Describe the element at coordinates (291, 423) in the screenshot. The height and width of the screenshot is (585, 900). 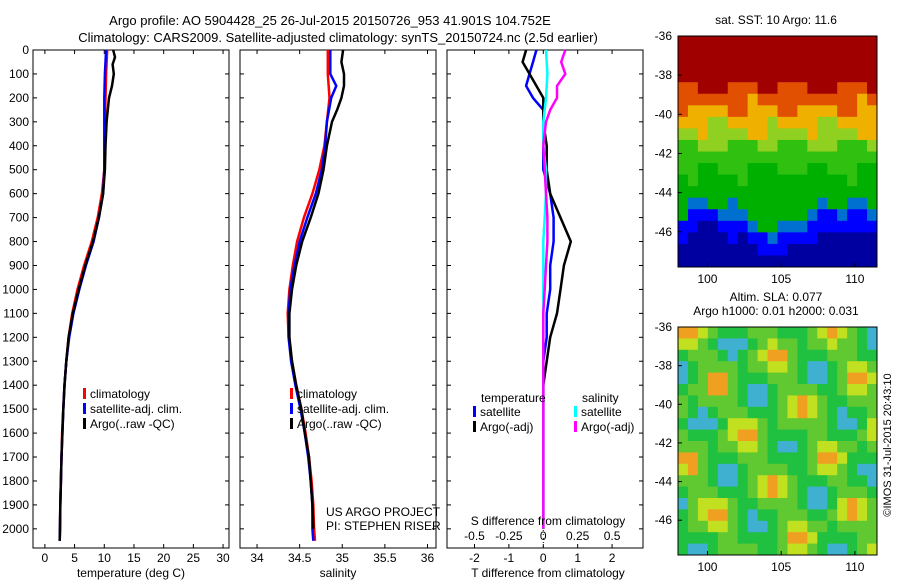
I see `legend-swatch` at that location.